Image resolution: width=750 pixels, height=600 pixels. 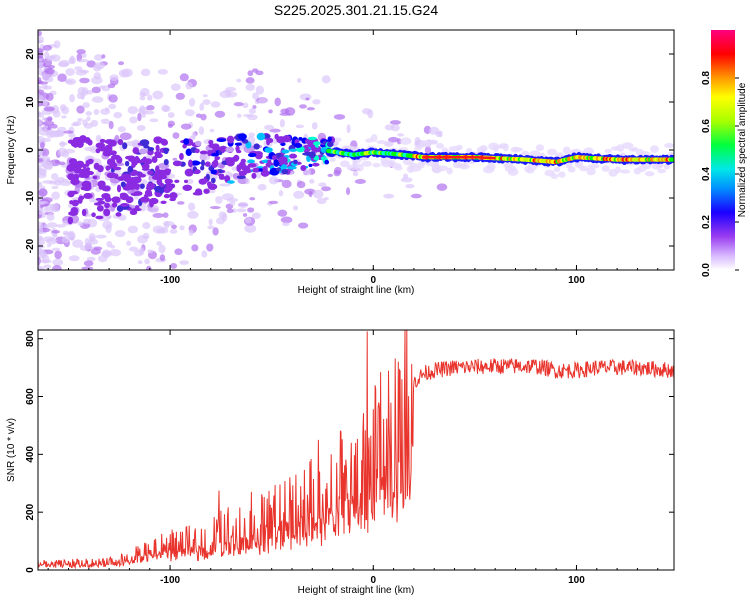 I want to click on y-tick-label: 20, so click(x=30, y=54).